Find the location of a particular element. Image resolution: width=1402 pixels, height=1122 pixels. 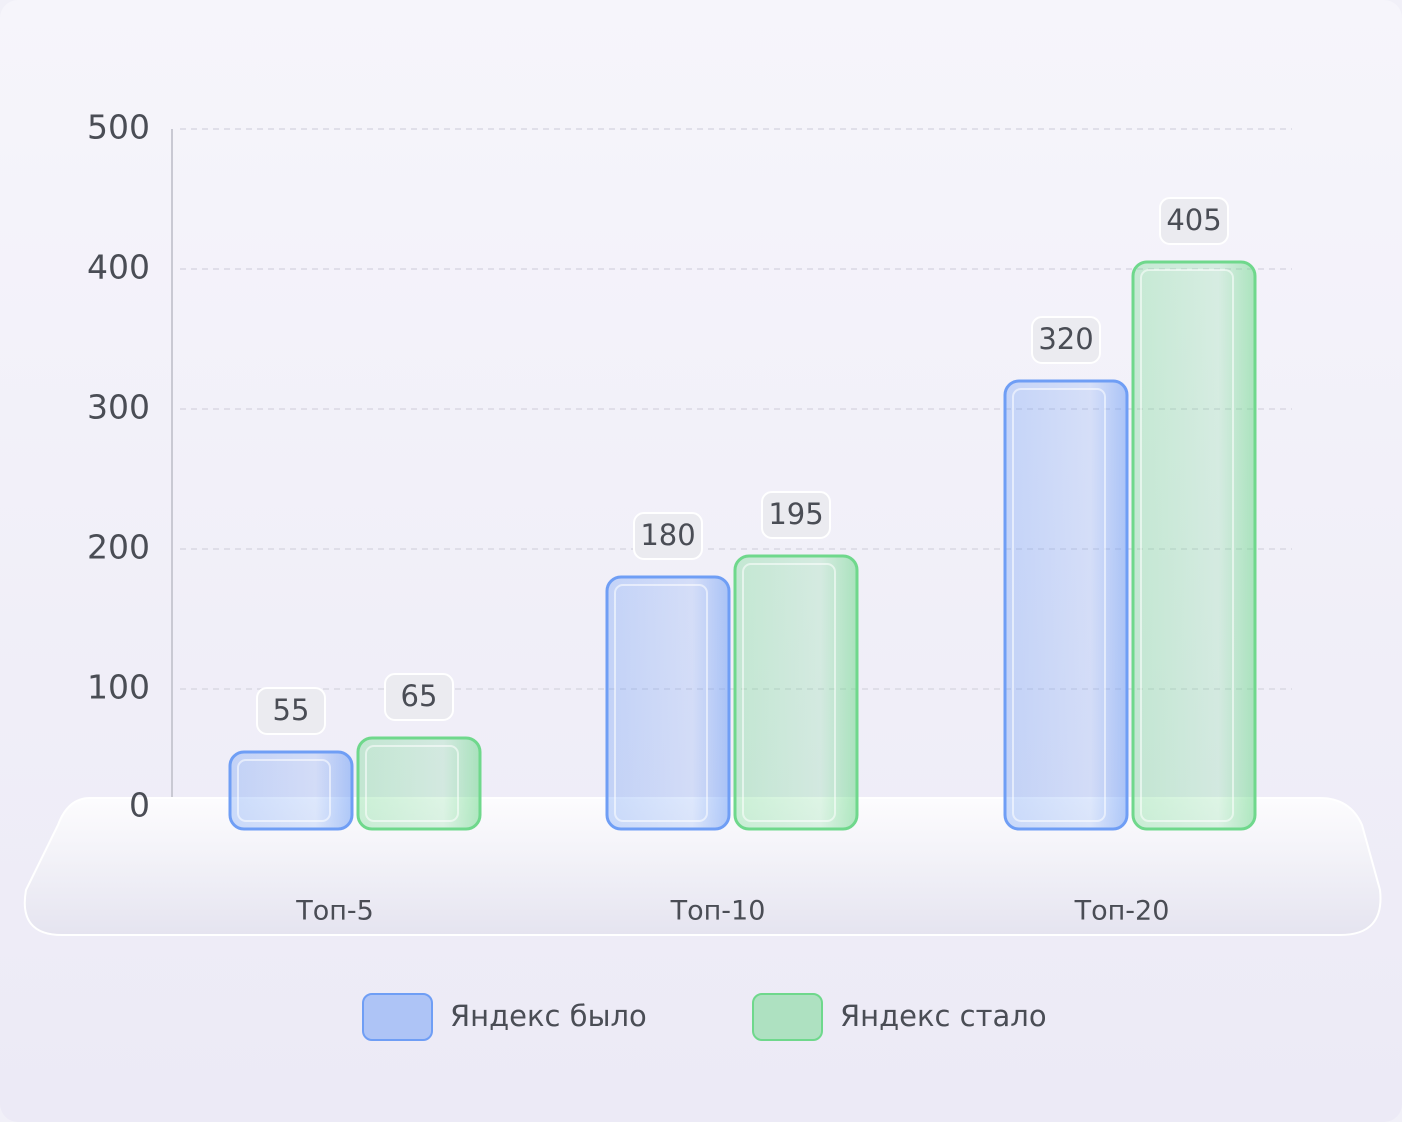

value-label: 320 is located at coordinates (1065, 339).